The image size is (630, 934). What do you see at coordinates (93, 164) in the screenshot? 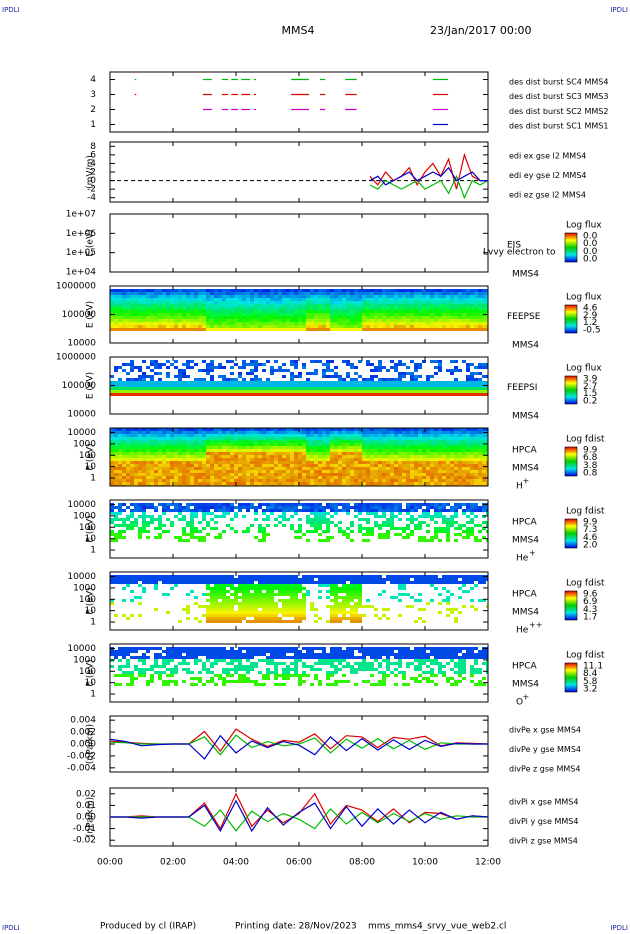
I see `y-tick-label: 4` at bounding box center [93, 164].